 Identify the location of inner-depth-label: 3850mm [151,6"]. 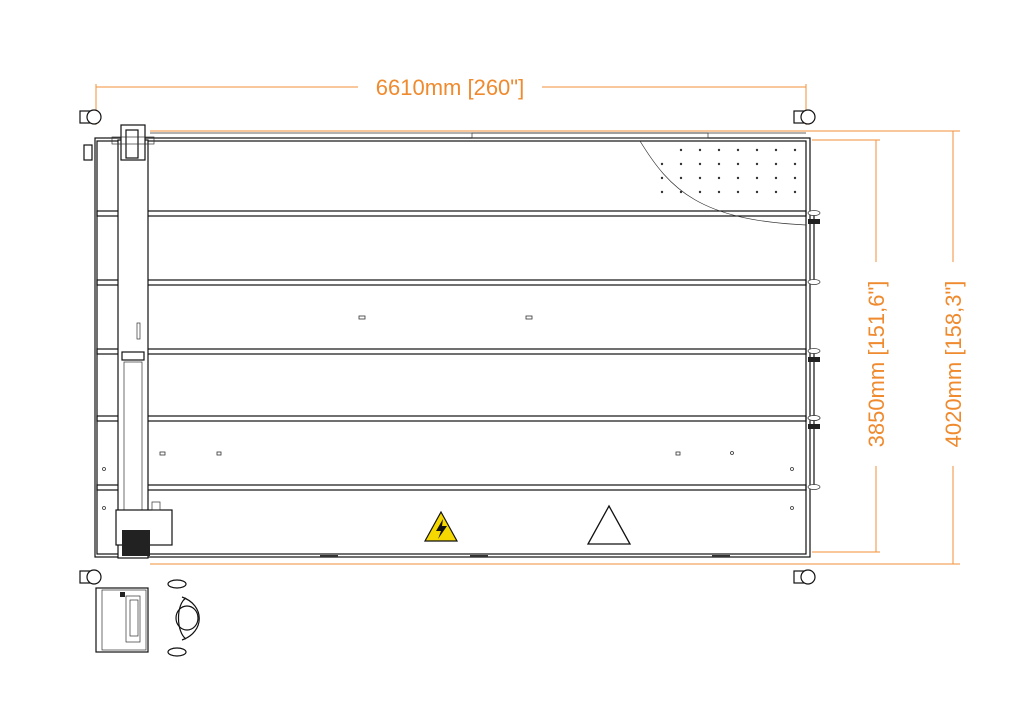
(876, 364).